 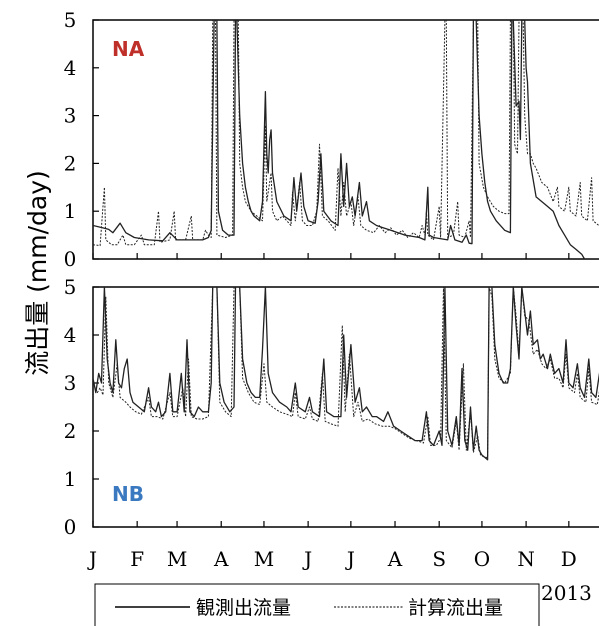 I want to click on panel-label-na: NA, so click(x=128, y=49).